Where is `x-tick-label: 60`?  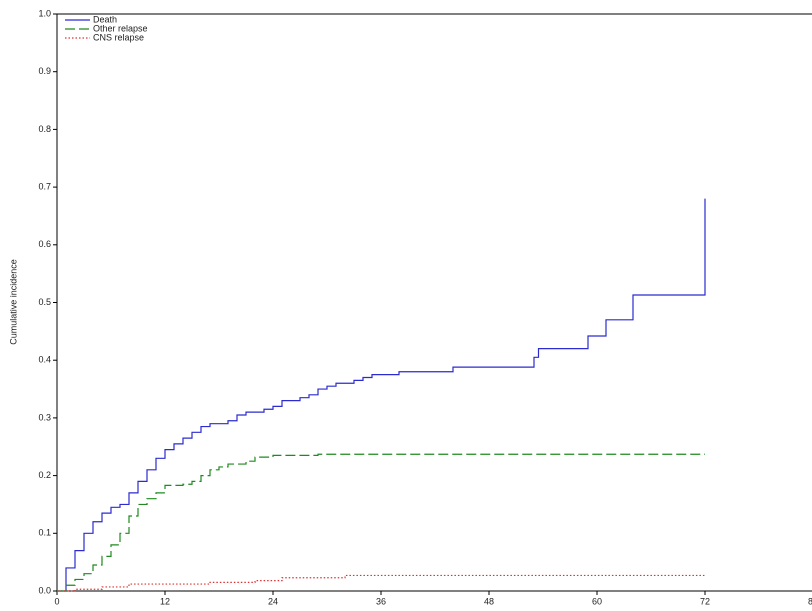 x-tick-label: 60 is located at coordinates (597, 601).